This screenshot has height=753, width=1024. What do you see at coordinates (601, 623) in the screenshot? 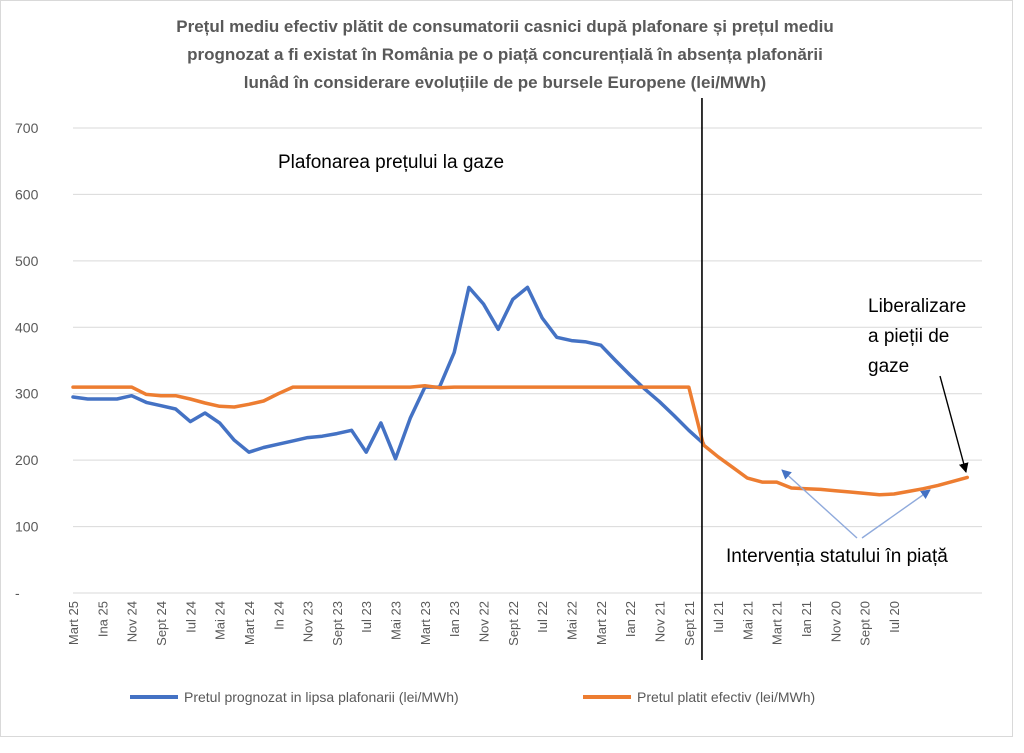
I see `x-tick-label: Mart 22` at bounding box center [601, 623].